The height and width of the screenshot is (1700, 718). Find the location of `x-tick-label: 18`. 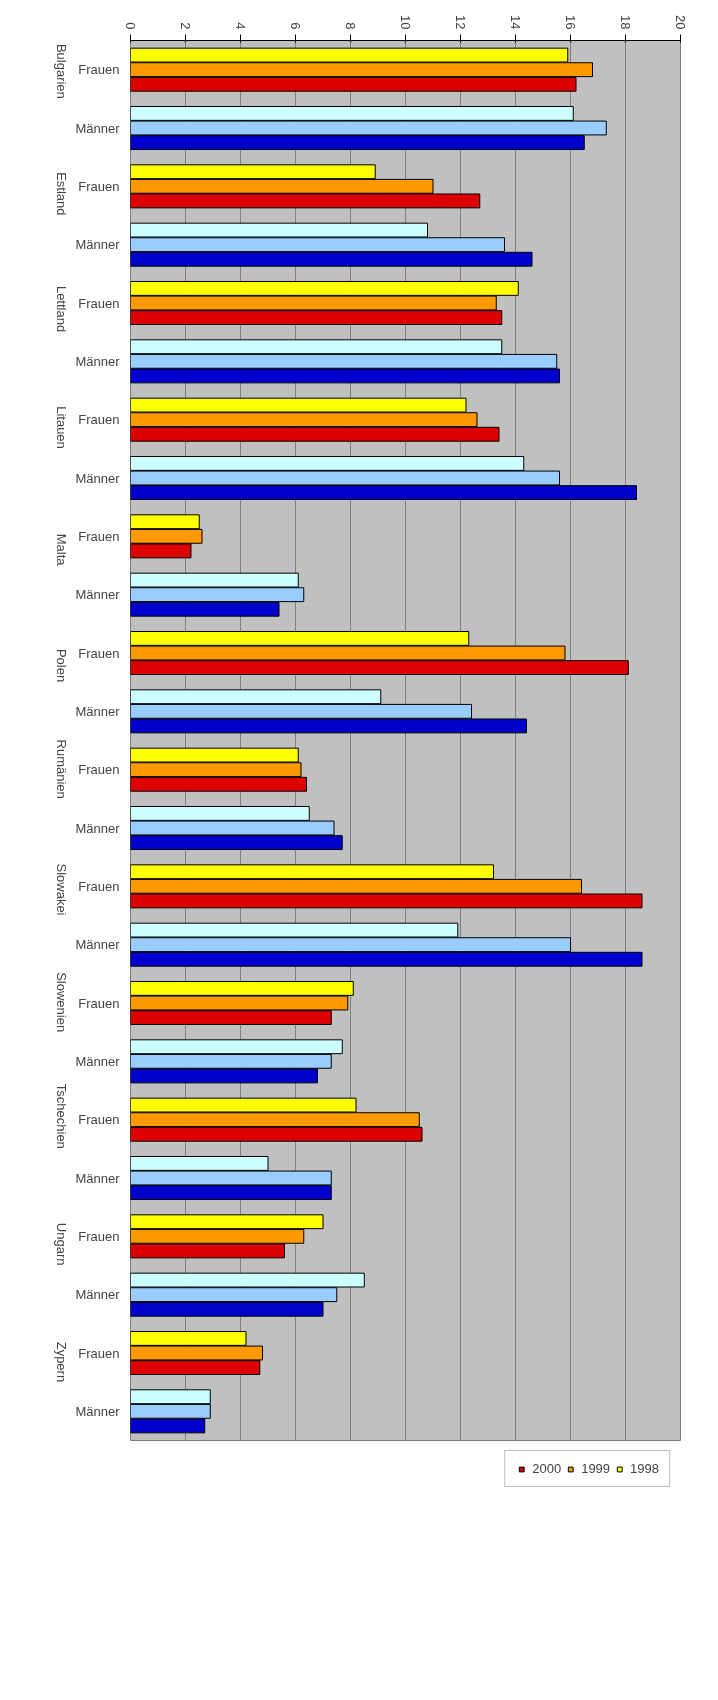

x-tick-label: 18 is located at coordinates (625, 22).